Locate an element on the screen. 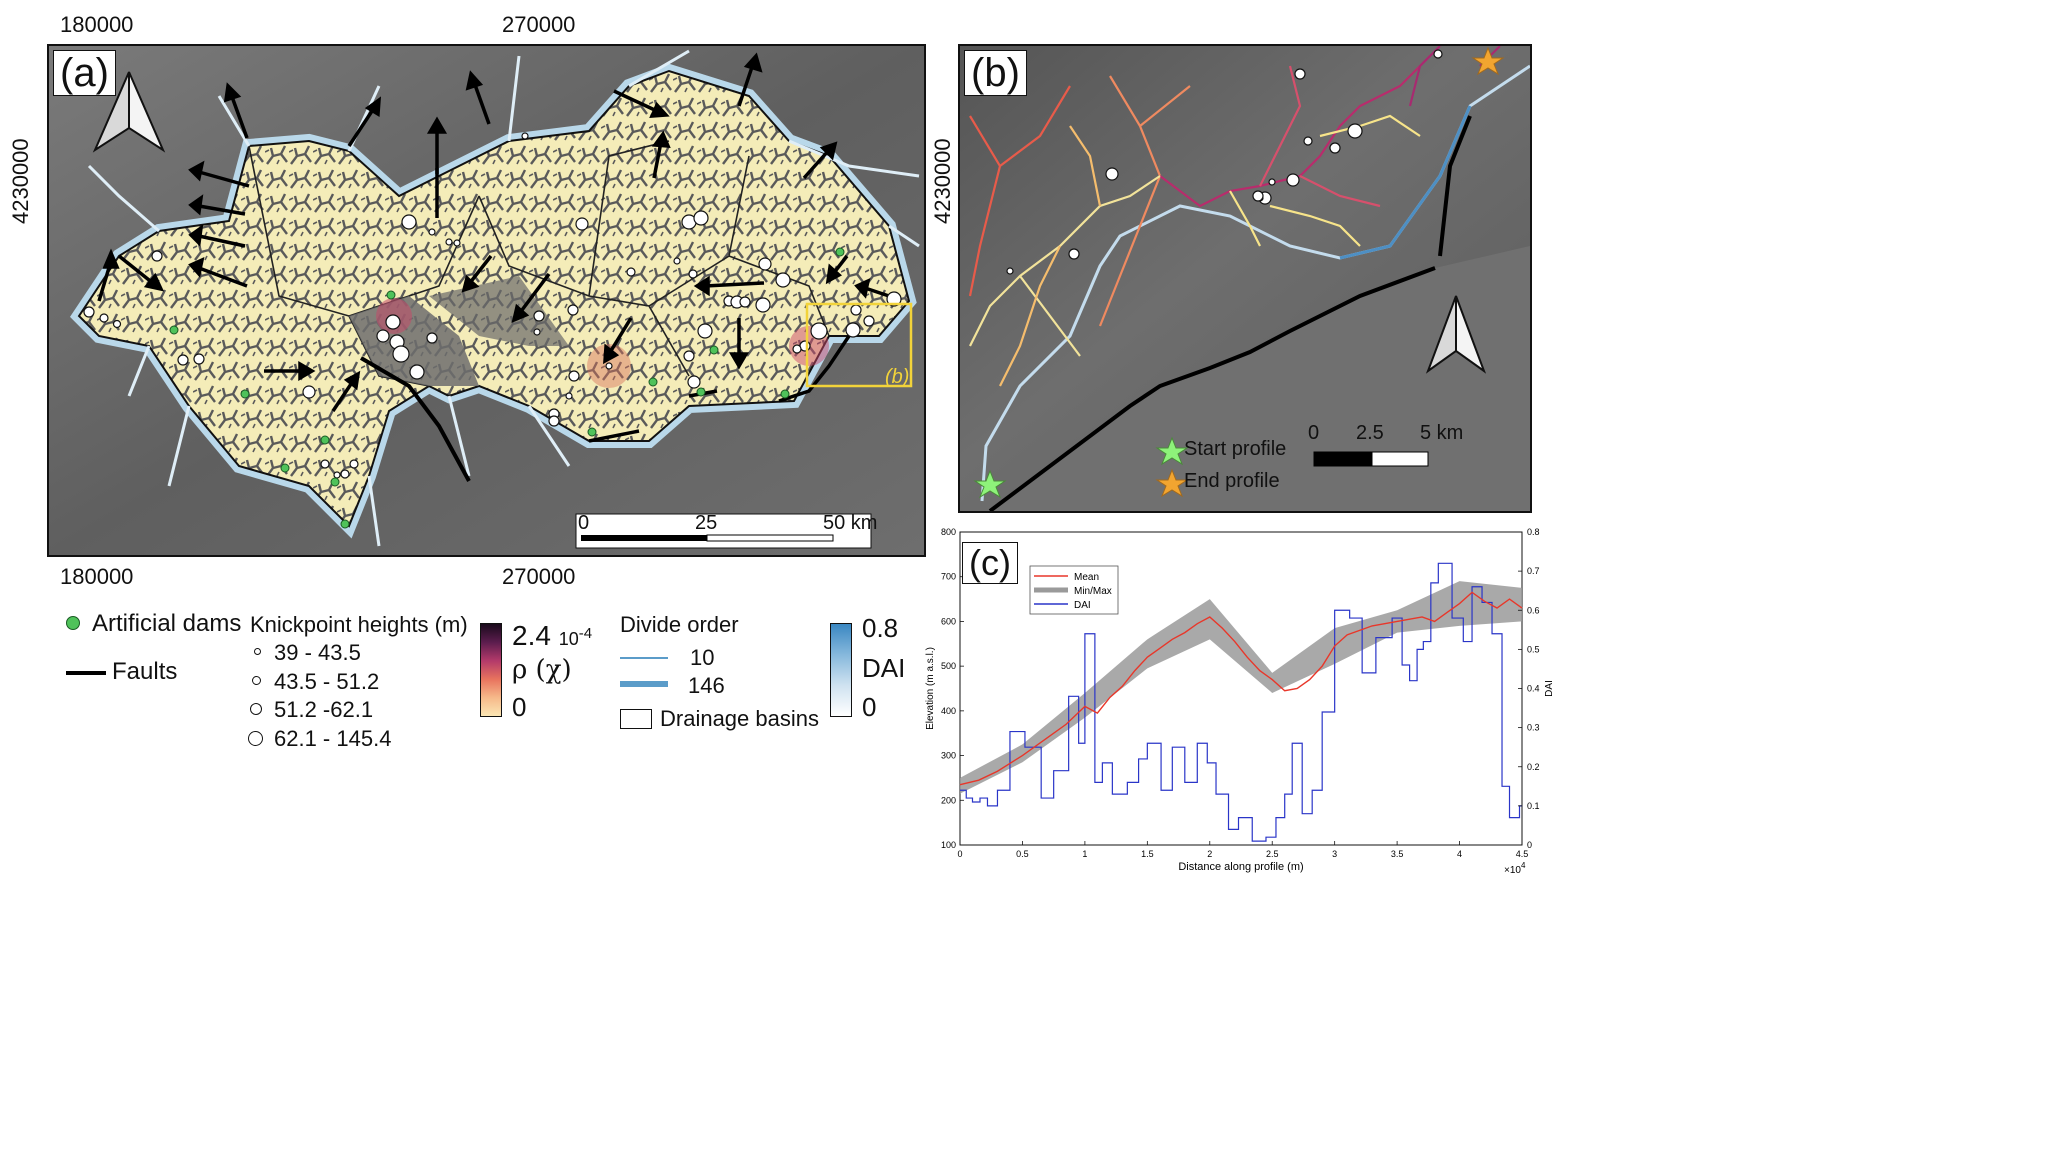 This screenshot has height=1173, width=2067. scale-bar-black is located at coordinates (644, 538).